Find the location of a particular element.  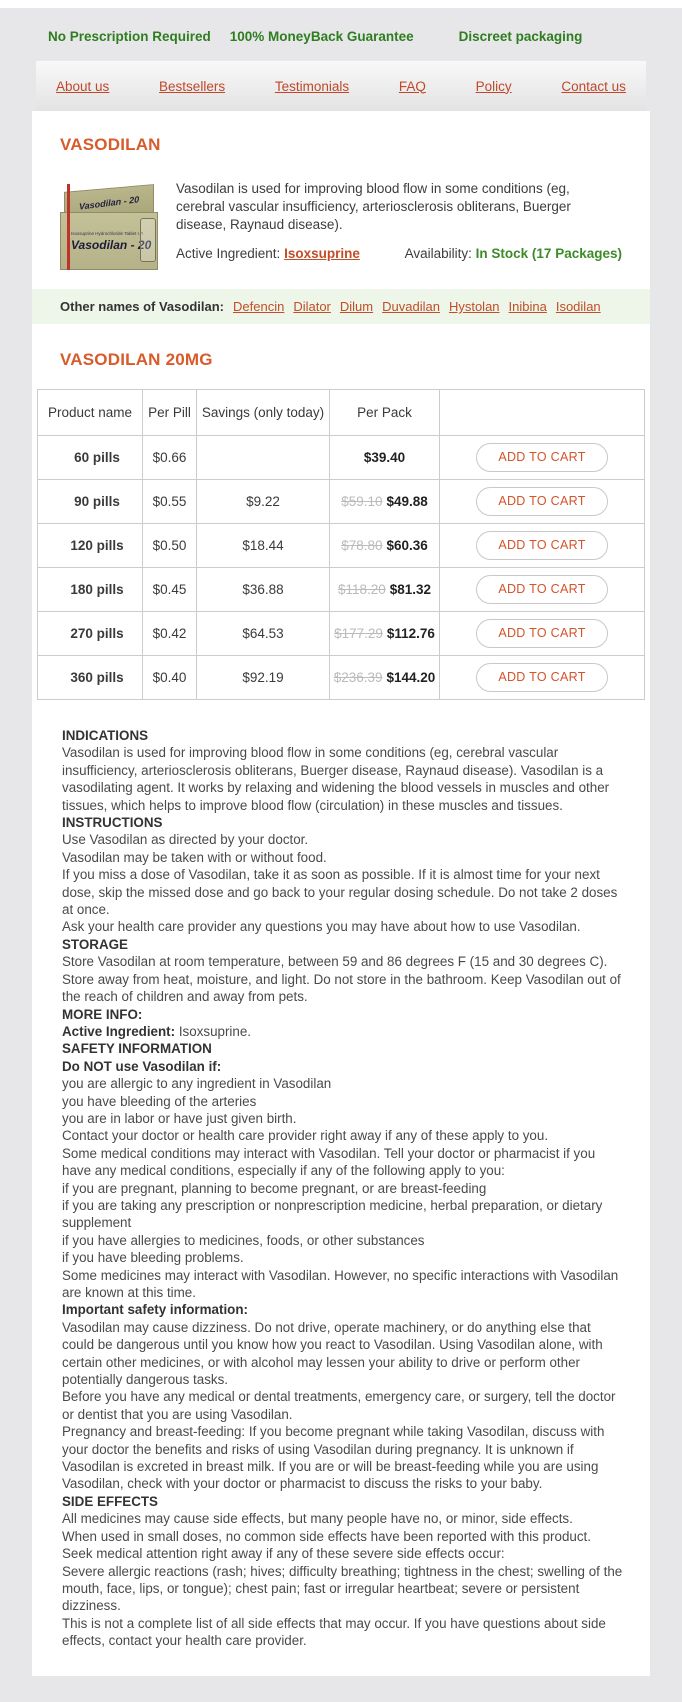

nav-link: Policy is located at coordinates (493, 86).